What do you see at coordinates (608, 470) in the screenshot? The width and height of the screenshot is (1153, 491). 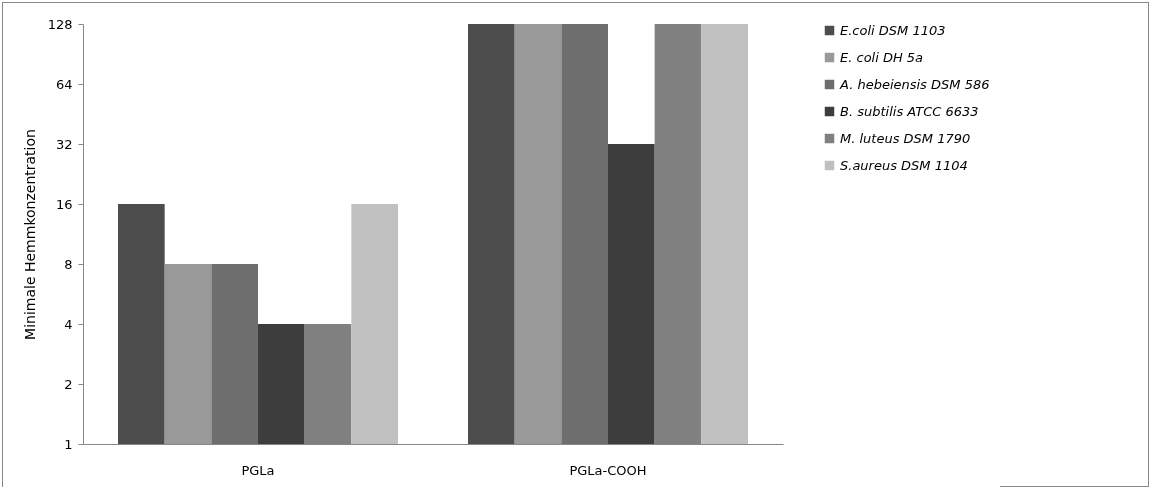 I see `x-tick-label: PGLa-COOH` at bounding box center [608, 470].